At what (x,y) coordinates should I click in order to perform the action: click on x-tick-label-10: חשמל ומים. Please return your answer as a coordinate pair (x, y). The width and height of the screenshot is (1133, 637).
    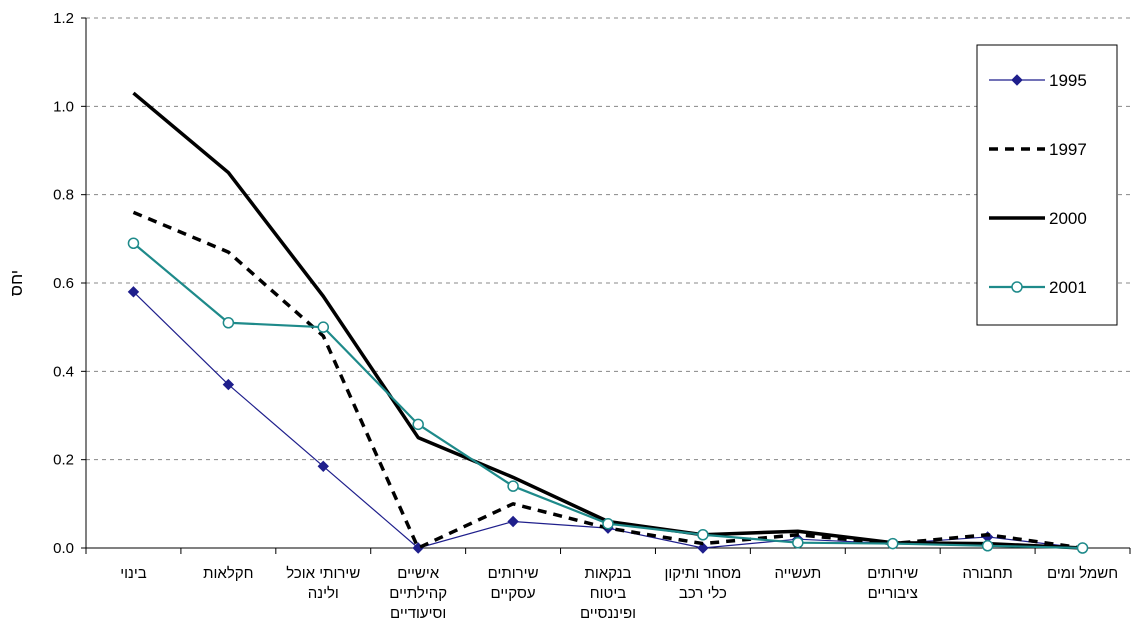
    Looking at the image, I should click on (1082, 573).